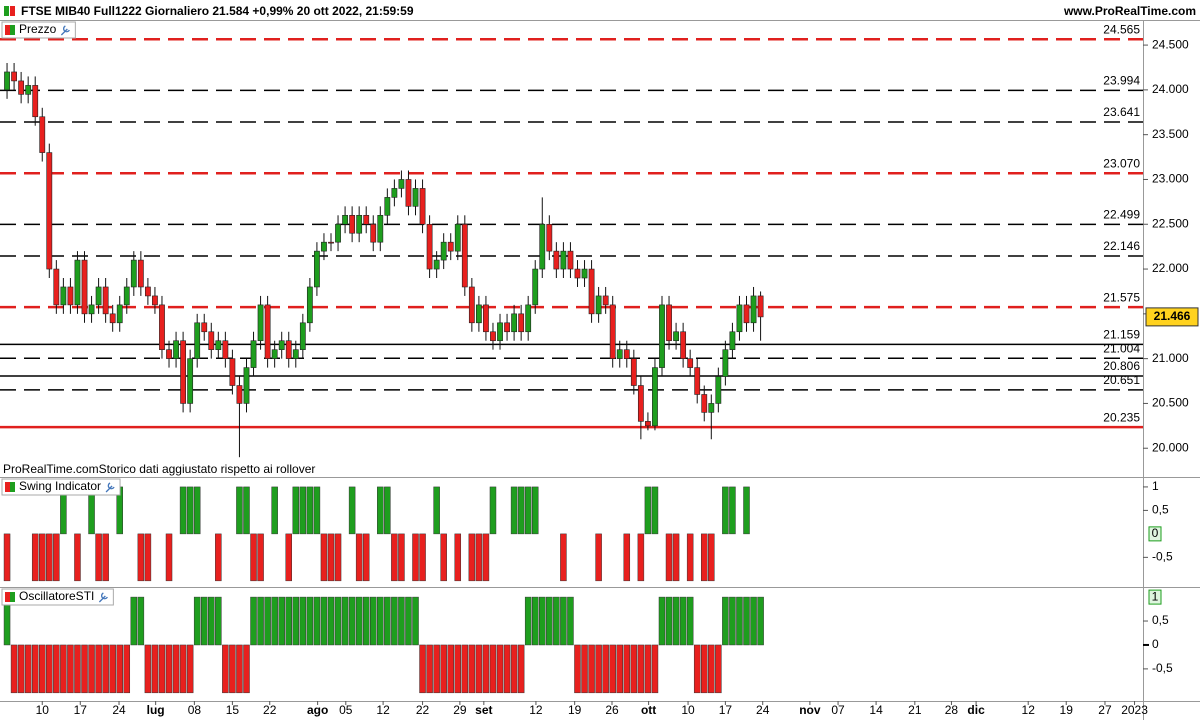 This screenshot has width=1200, height=720. What do you see at coordinates (1170, 268) in the screenshot?
I see `y-tick-label: 22.000` at bounding box center [1170, 268].